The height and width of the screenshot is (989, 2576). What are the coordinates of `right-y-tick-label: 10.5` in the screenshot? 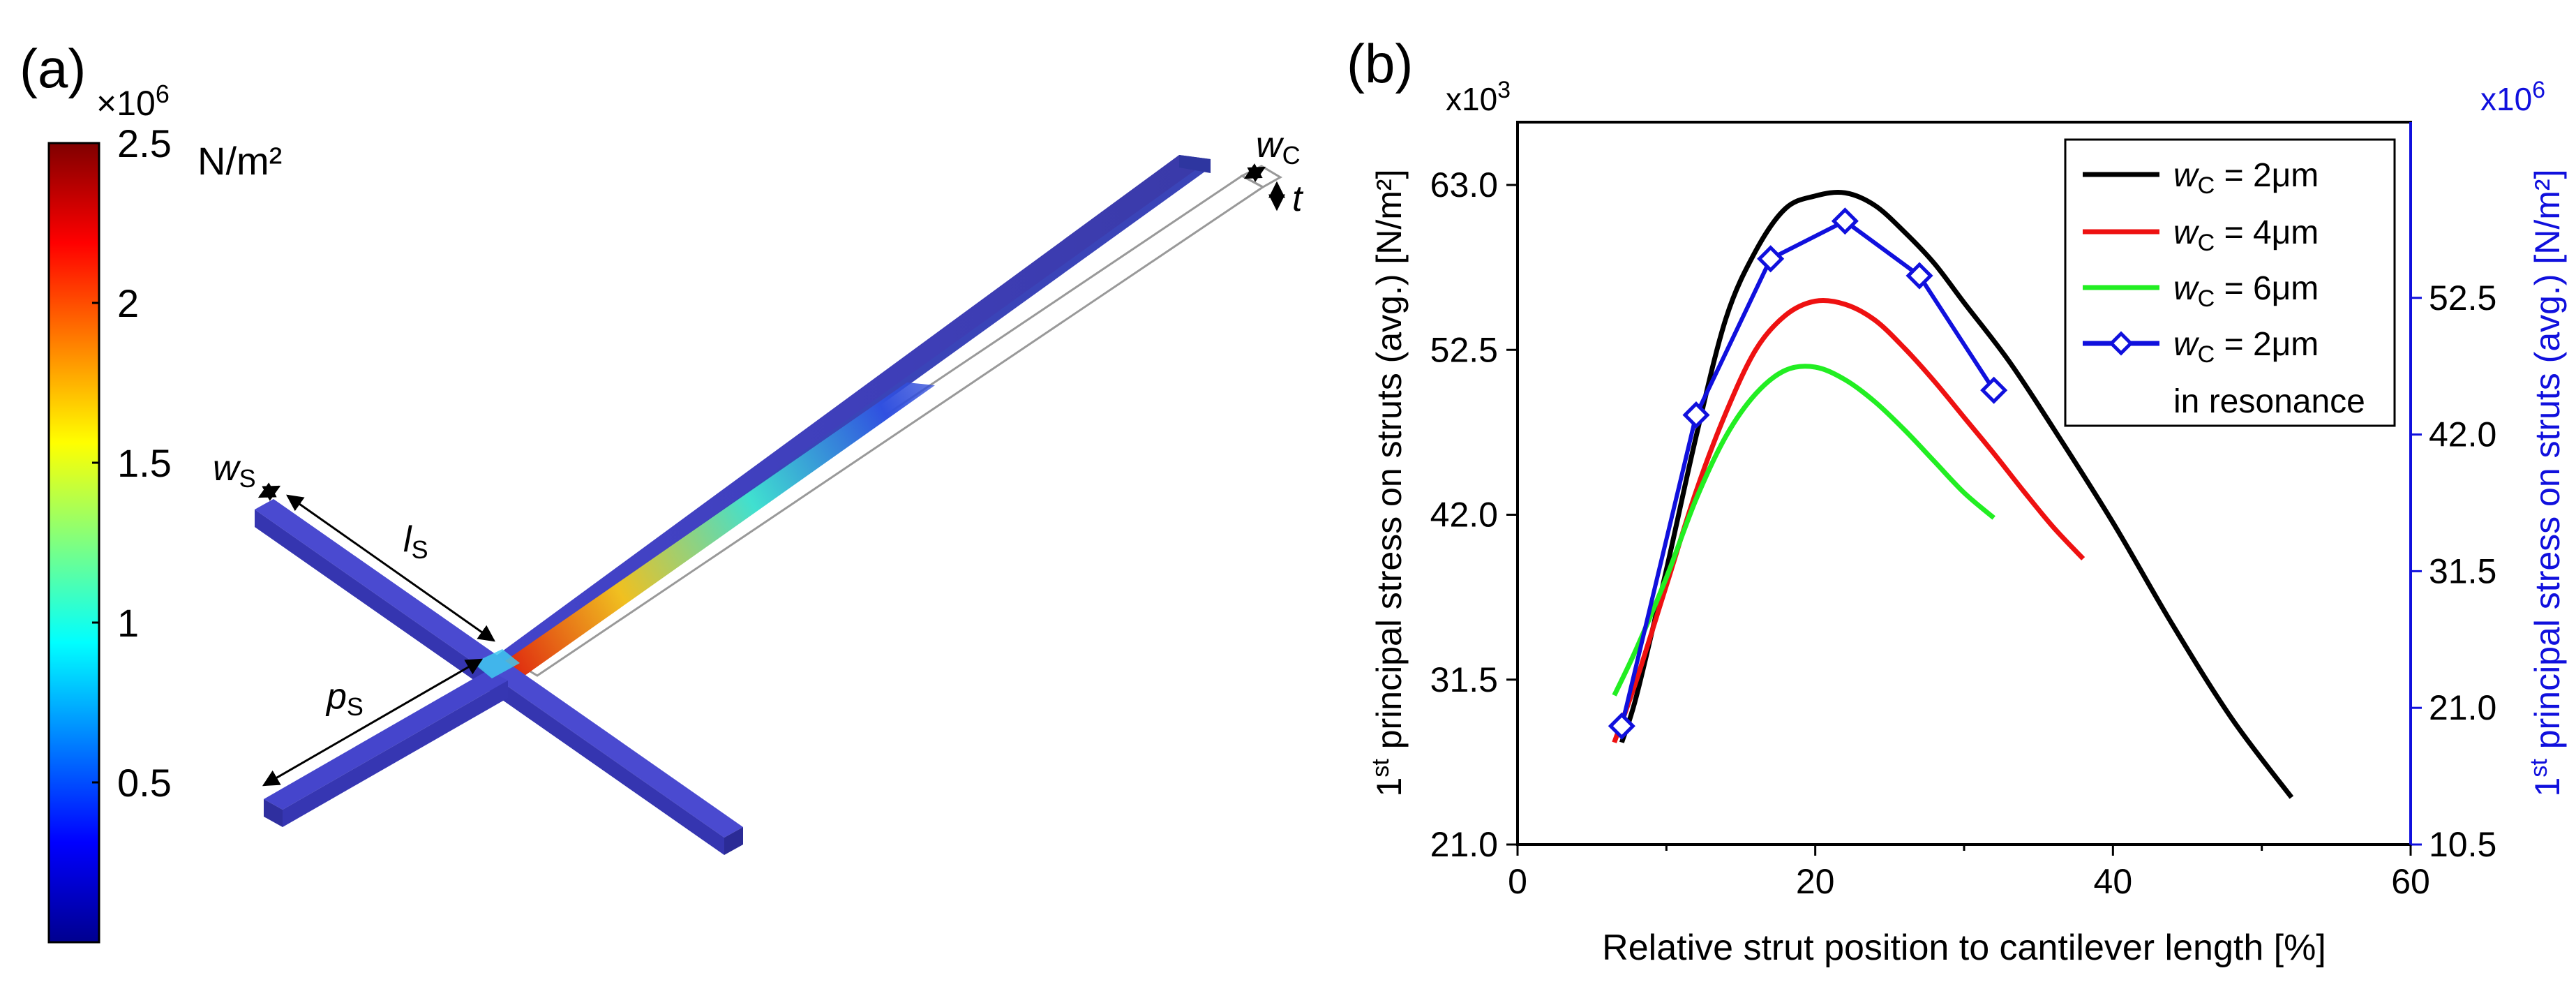 It's located at (2462, 844).